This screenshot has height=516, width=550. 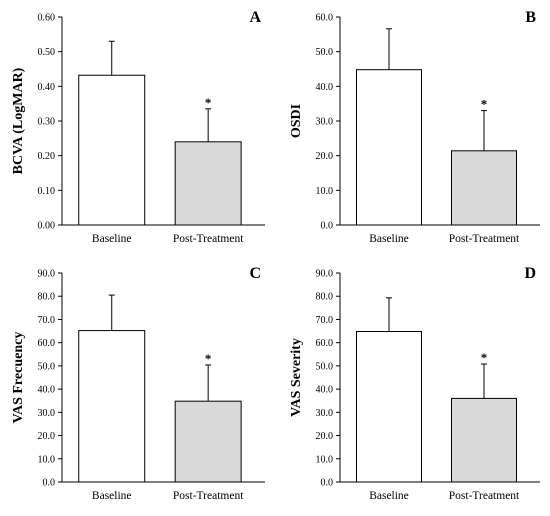 I want to click on y-tick-label: 0.60, so click(x=47, y=18).